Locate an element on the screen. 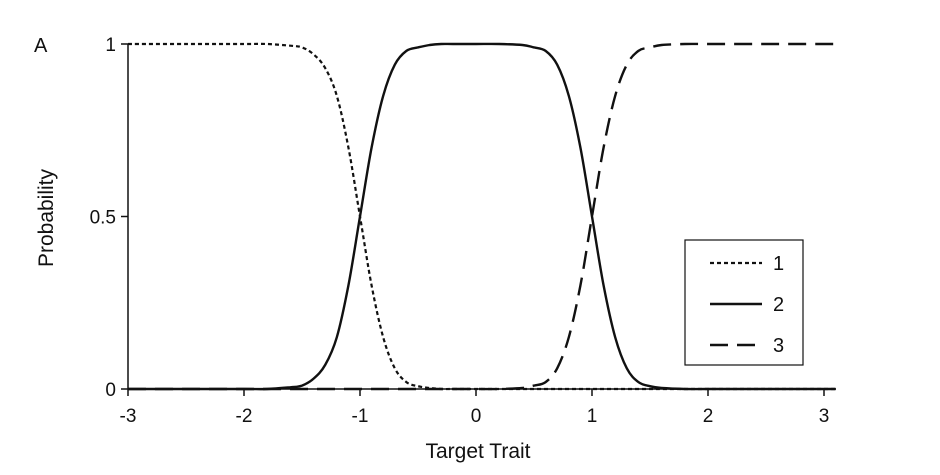 This screenshot has width=940, height=475. x-tick-label: -1 is located at coordinates (360, 416).